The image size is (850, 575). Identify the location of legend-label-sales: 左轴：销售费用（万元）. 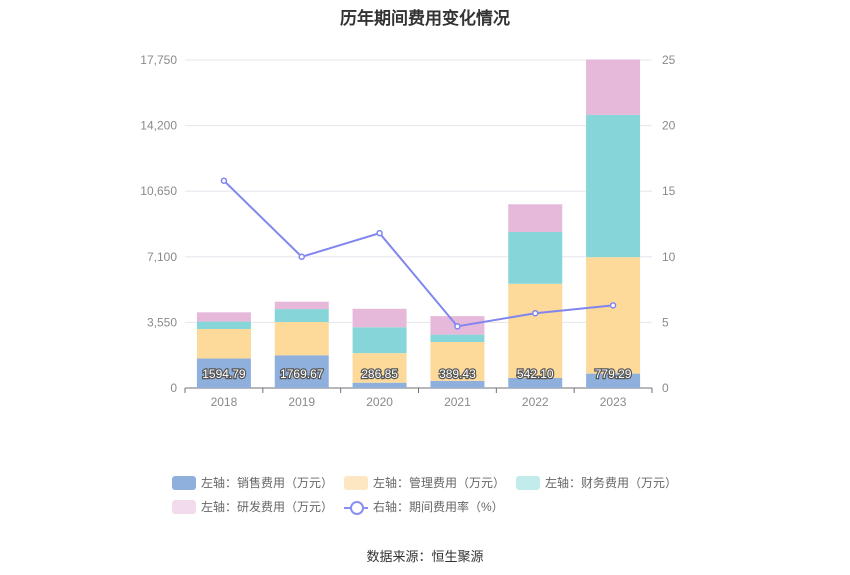
(267, 483).